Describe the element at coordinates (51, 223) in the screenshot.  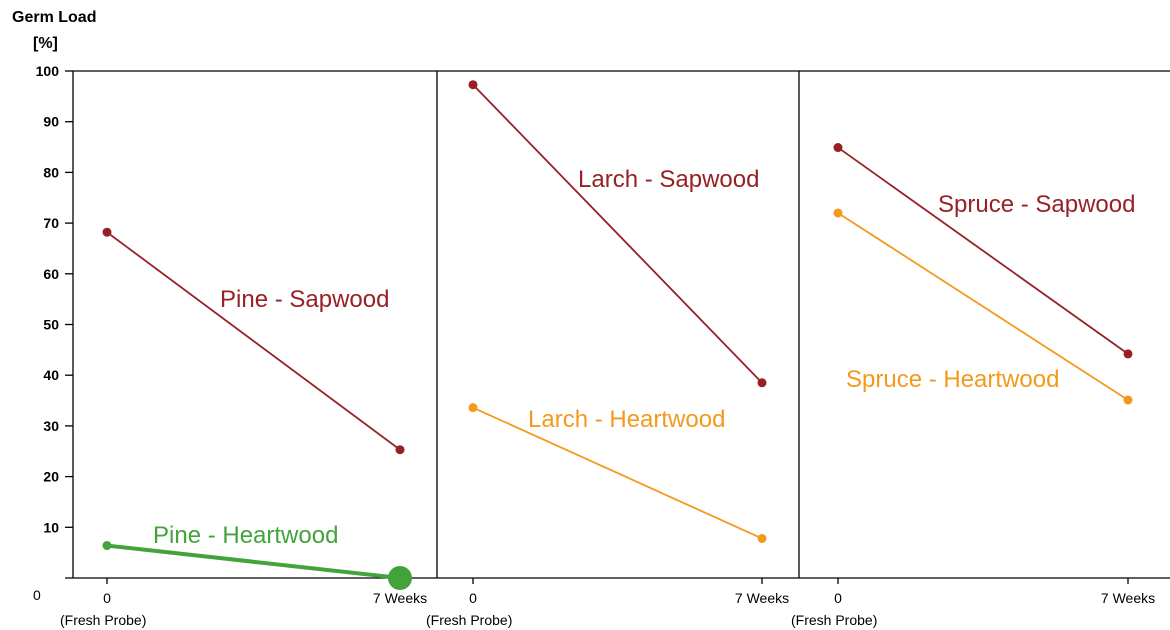
I see `y-tick-label: 70` at that location.